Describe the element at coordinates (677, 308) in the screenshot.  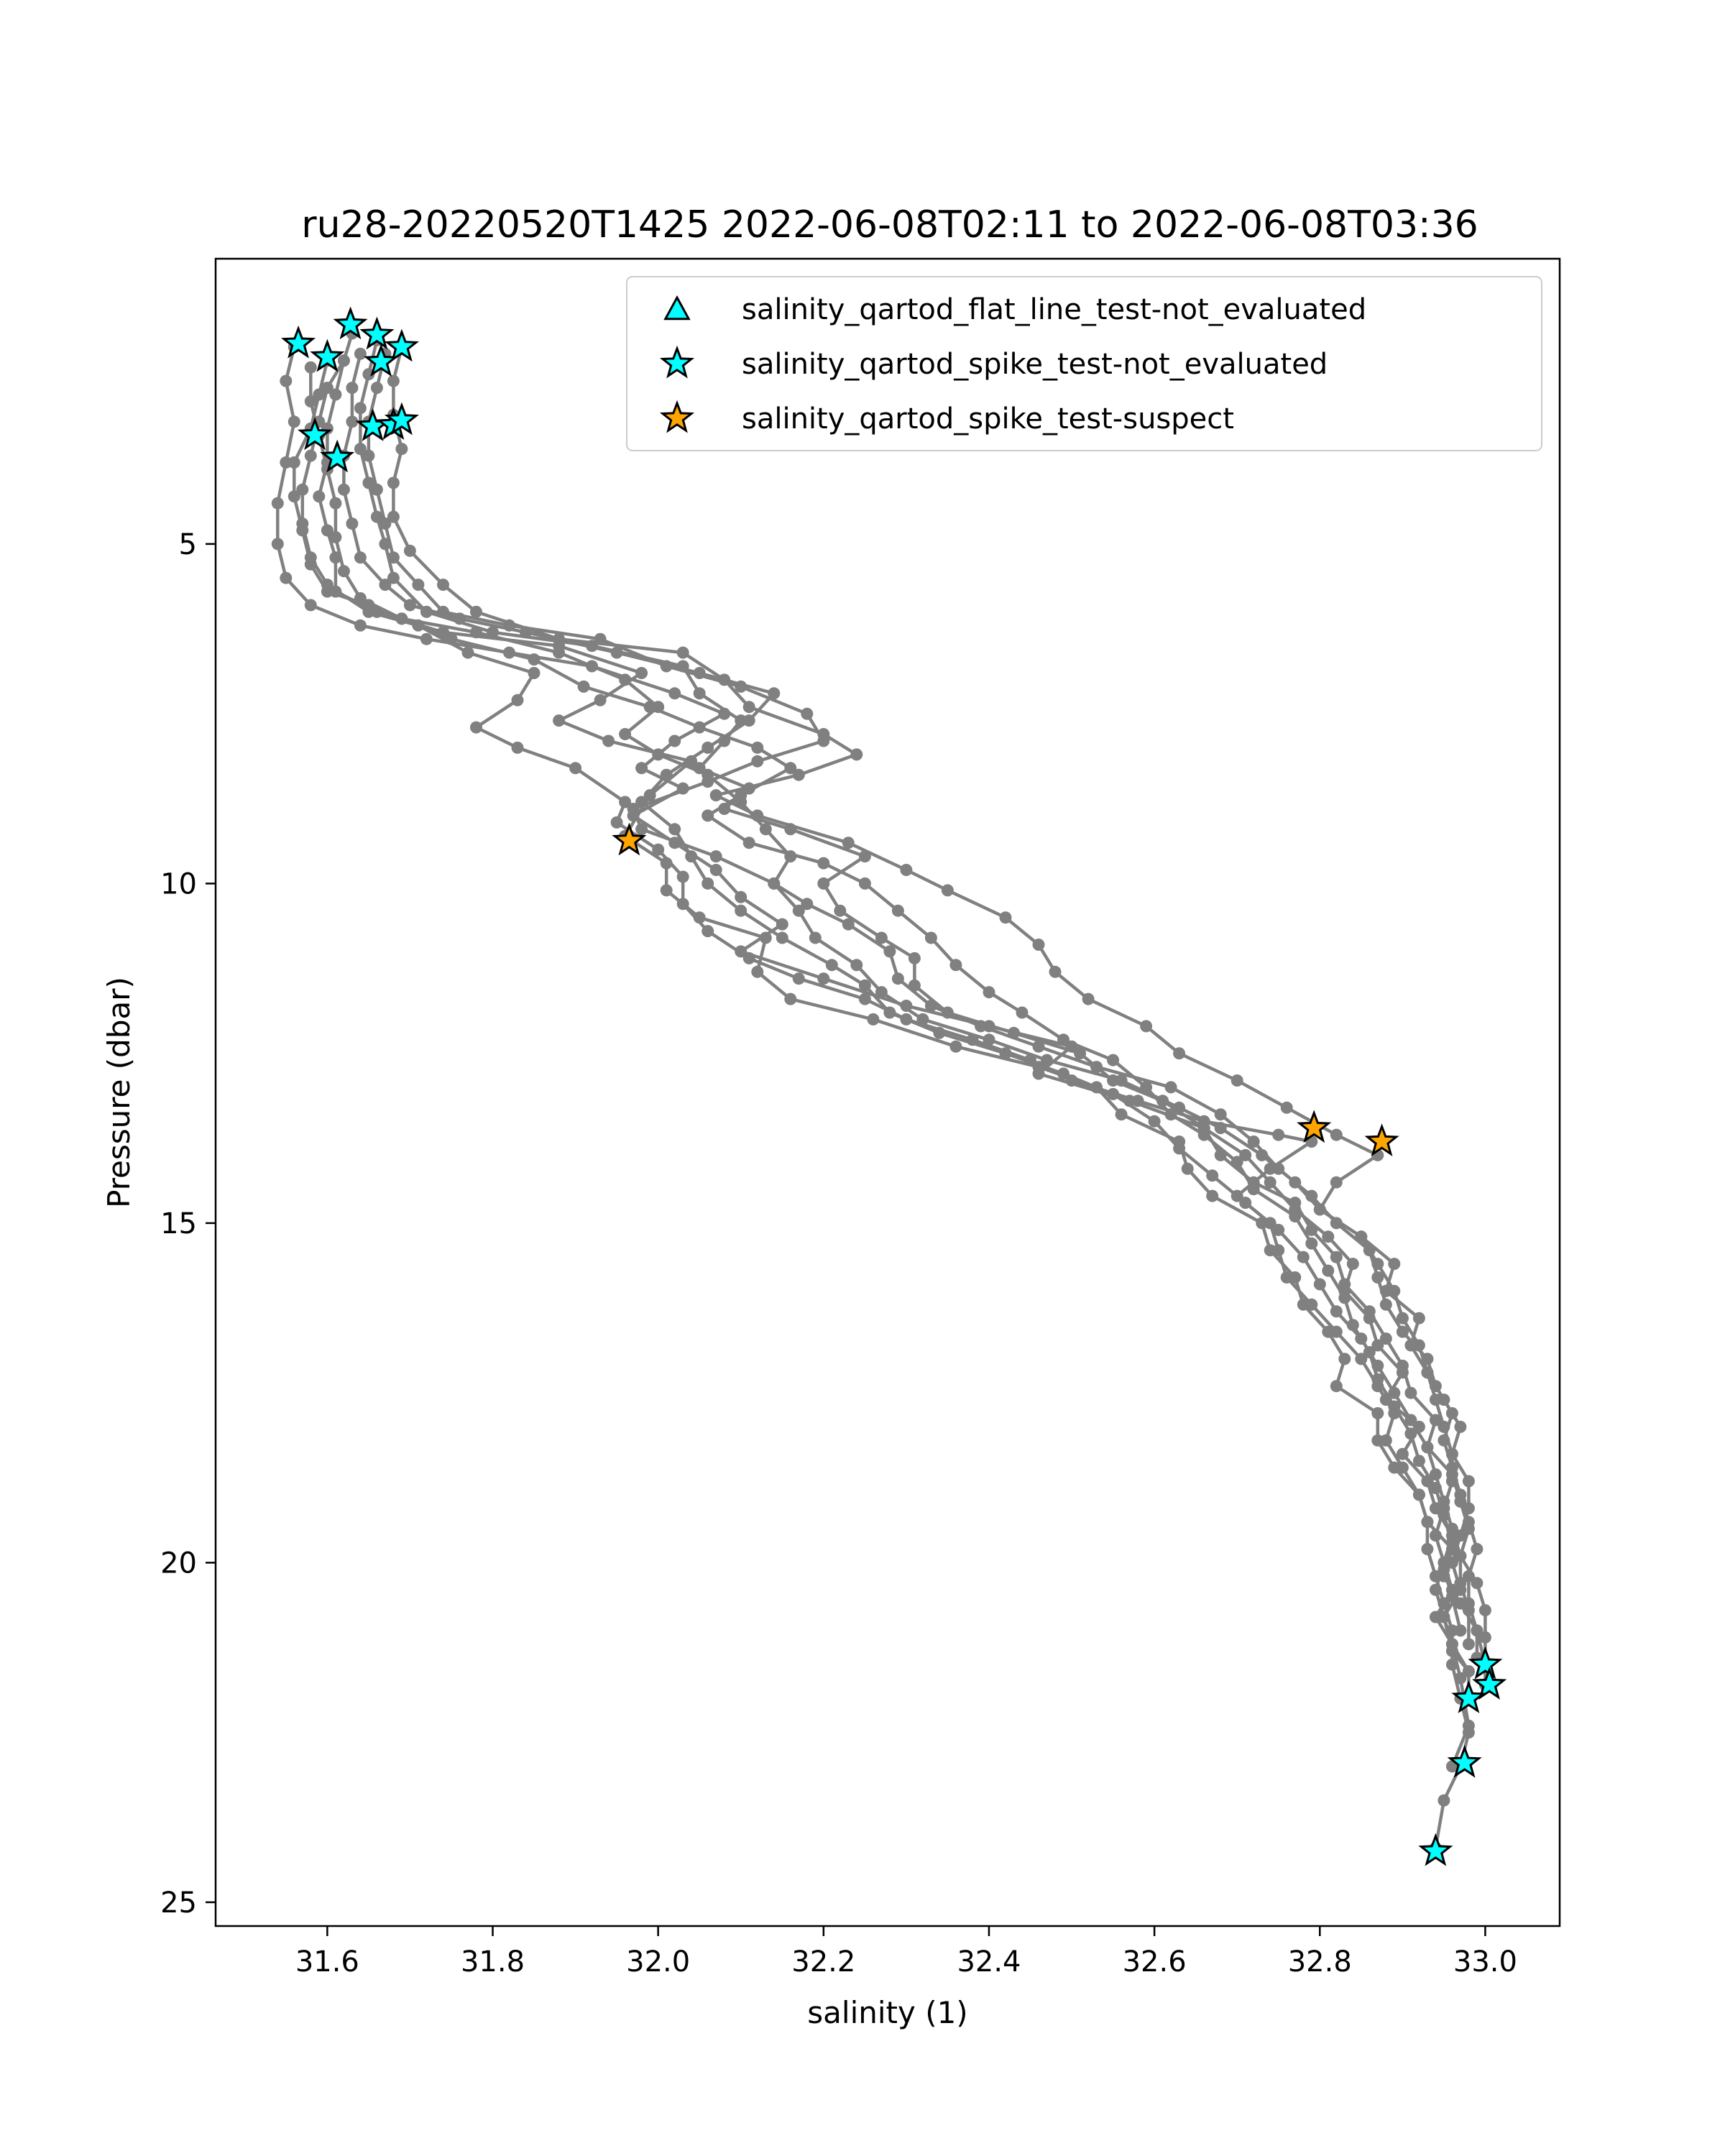
I see `legend-marker` at that location.